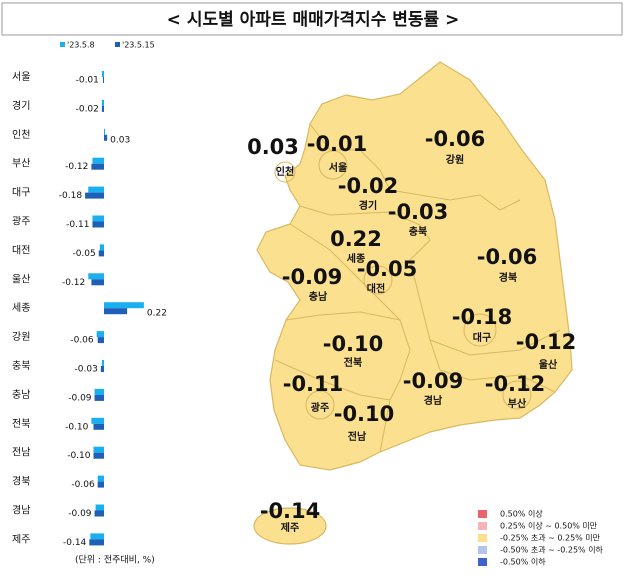 The height and width of the screenshot is (576, 626). What do you see at coordinates (507, 257) in the screenshot?
I see `map-value: -0.06` at bounding box center [507, 257].